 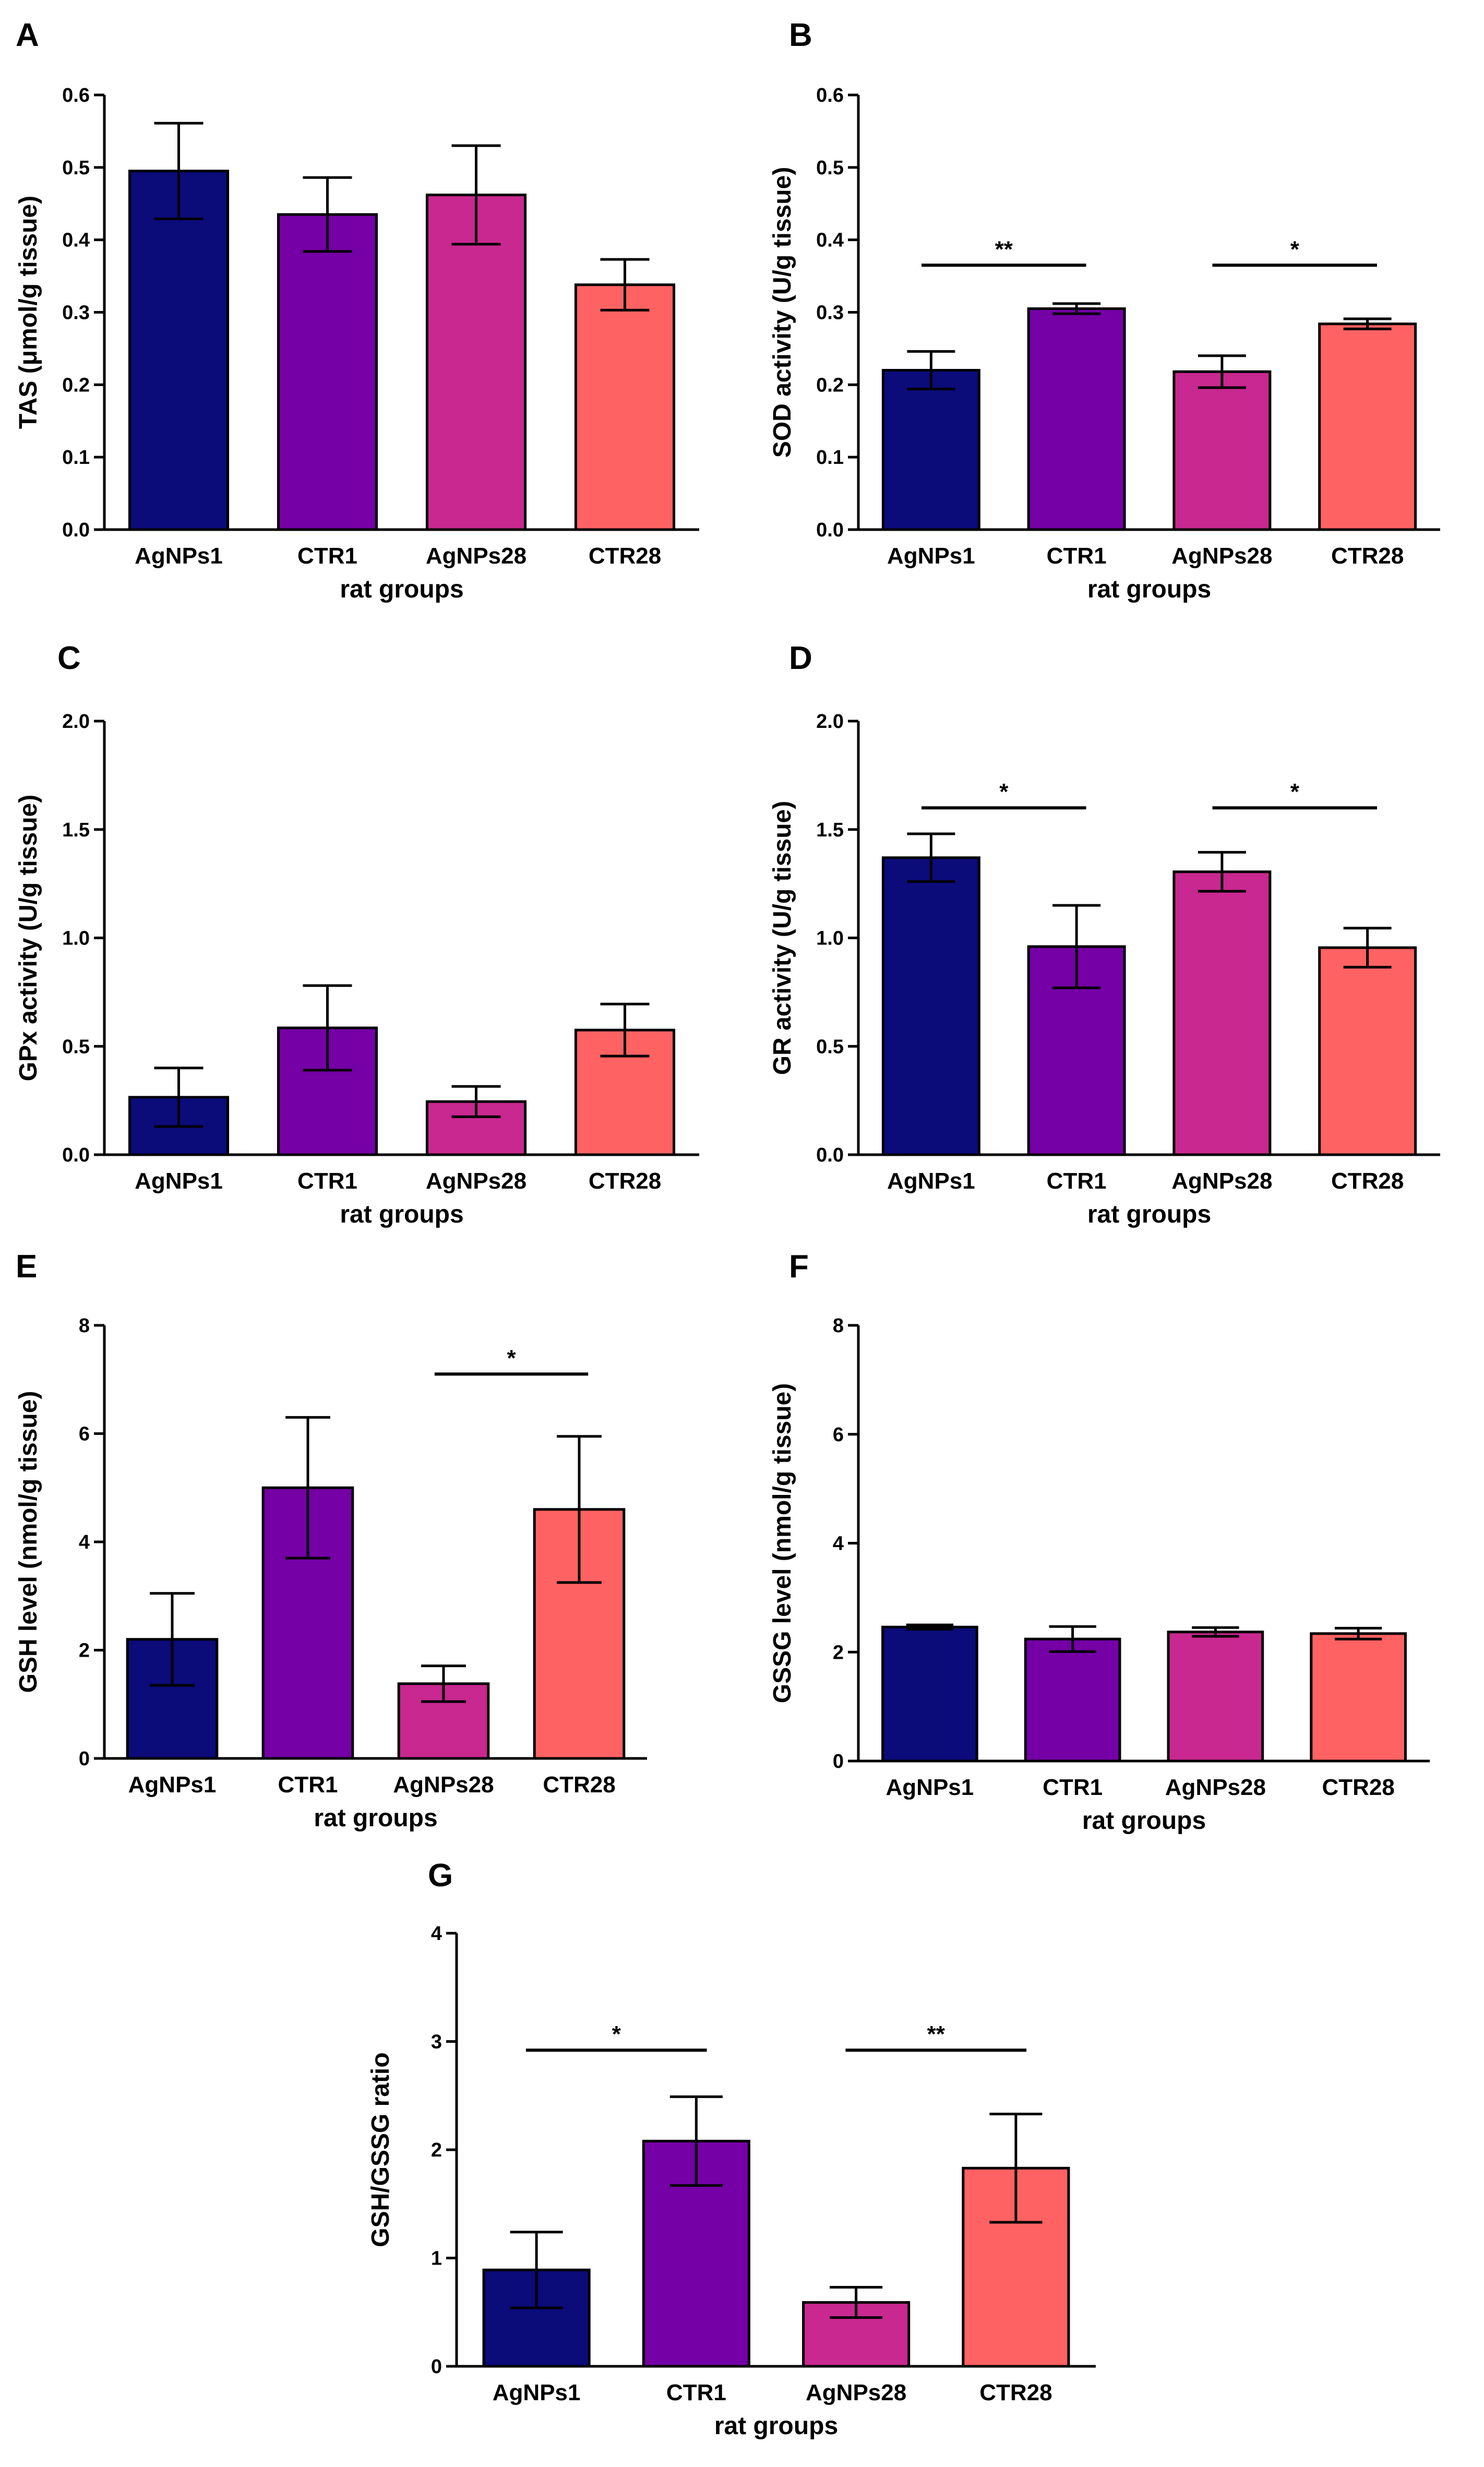 What do you see at coordinates (799, 1267) in the screenshot?
I see `panel-letter: F` at bounding box center [799, 1267].